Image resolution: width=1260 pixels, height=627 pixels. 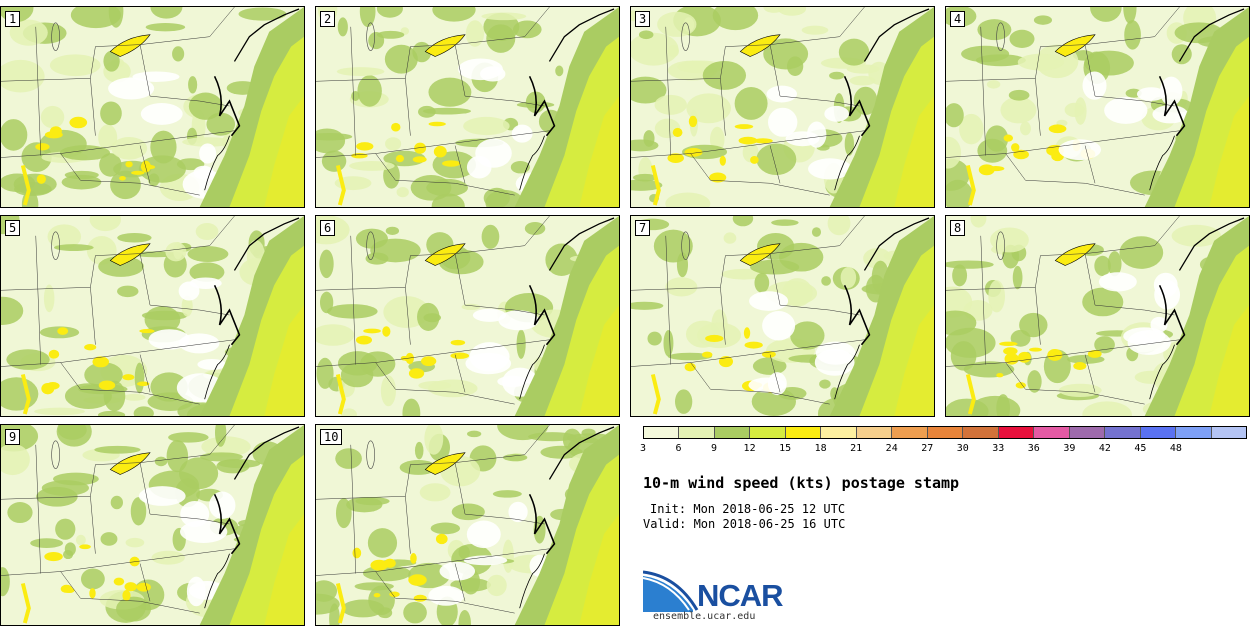 What do you see at coordinates (927, 448) in the screenshot?
I see `colorbar-tick-label: 27` at bounding box center [927, 448].